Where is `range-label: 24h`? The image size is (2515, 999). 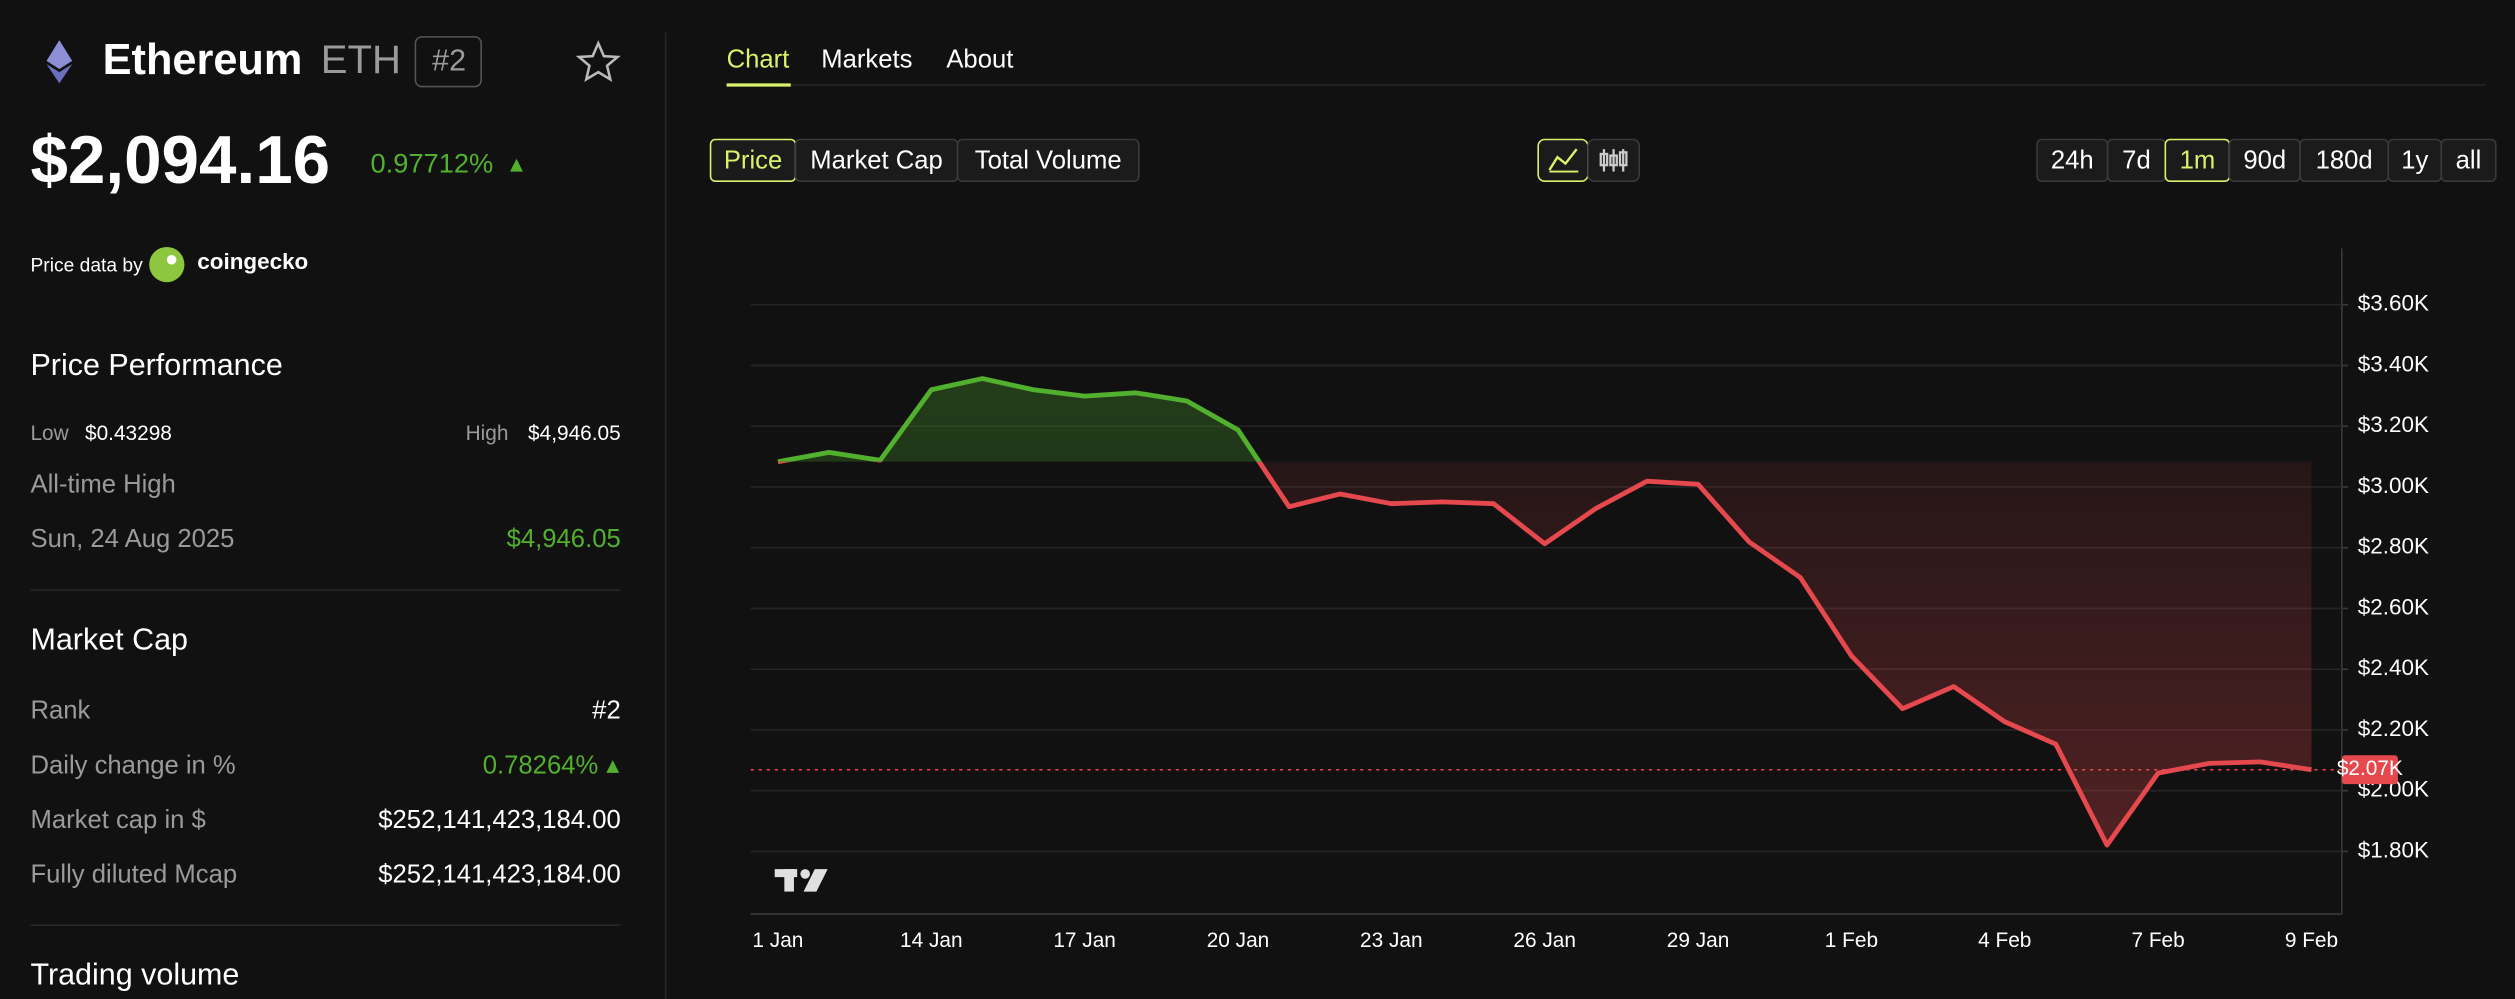 range-label: 24h is located at coordinates (2072, 161).